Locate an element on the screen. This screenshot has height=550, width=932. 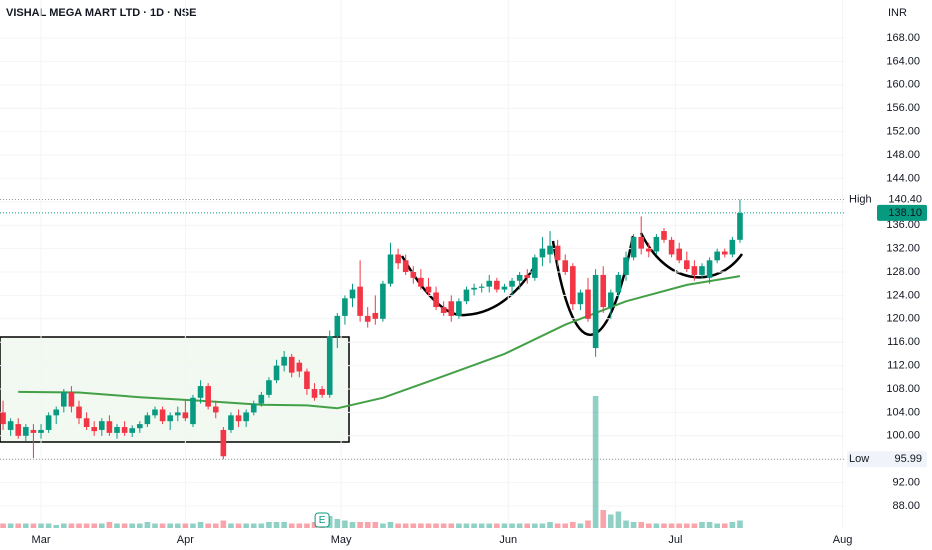
y-tick-label: 108.00 is located at coordinates (903, 389).